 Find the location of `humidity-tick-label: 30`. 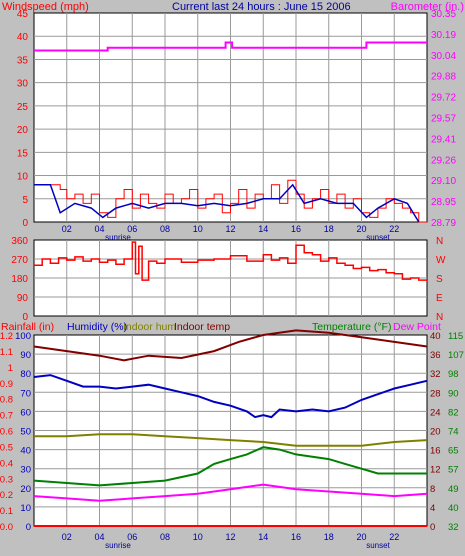

humidity-tick-label: 30 is located at coordinates (25, 470).